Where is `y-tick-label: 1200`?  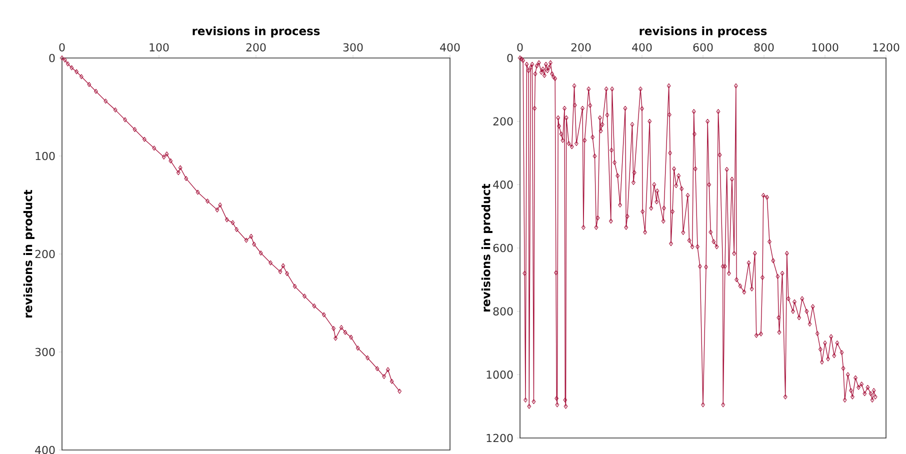
y-tick-label: 1200 is located at coordinates (499, 438).